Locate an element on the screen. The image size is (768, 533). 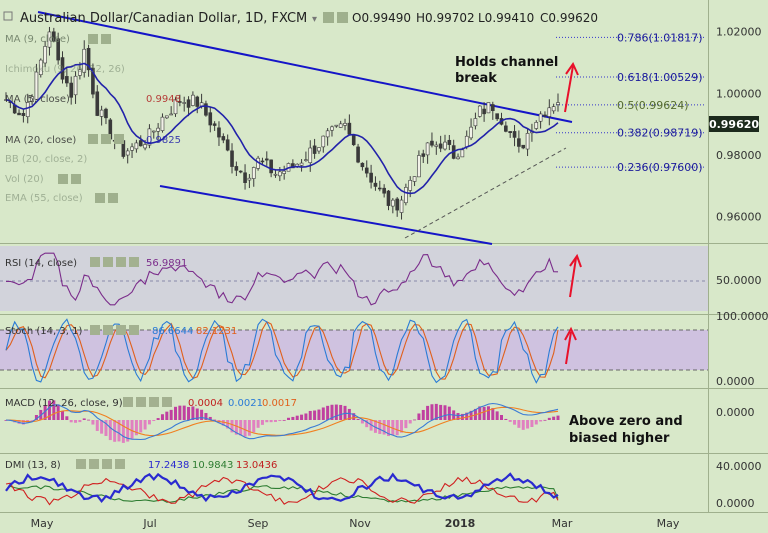
rsi-value: 56.9891 is located at coordinates (166, 263).